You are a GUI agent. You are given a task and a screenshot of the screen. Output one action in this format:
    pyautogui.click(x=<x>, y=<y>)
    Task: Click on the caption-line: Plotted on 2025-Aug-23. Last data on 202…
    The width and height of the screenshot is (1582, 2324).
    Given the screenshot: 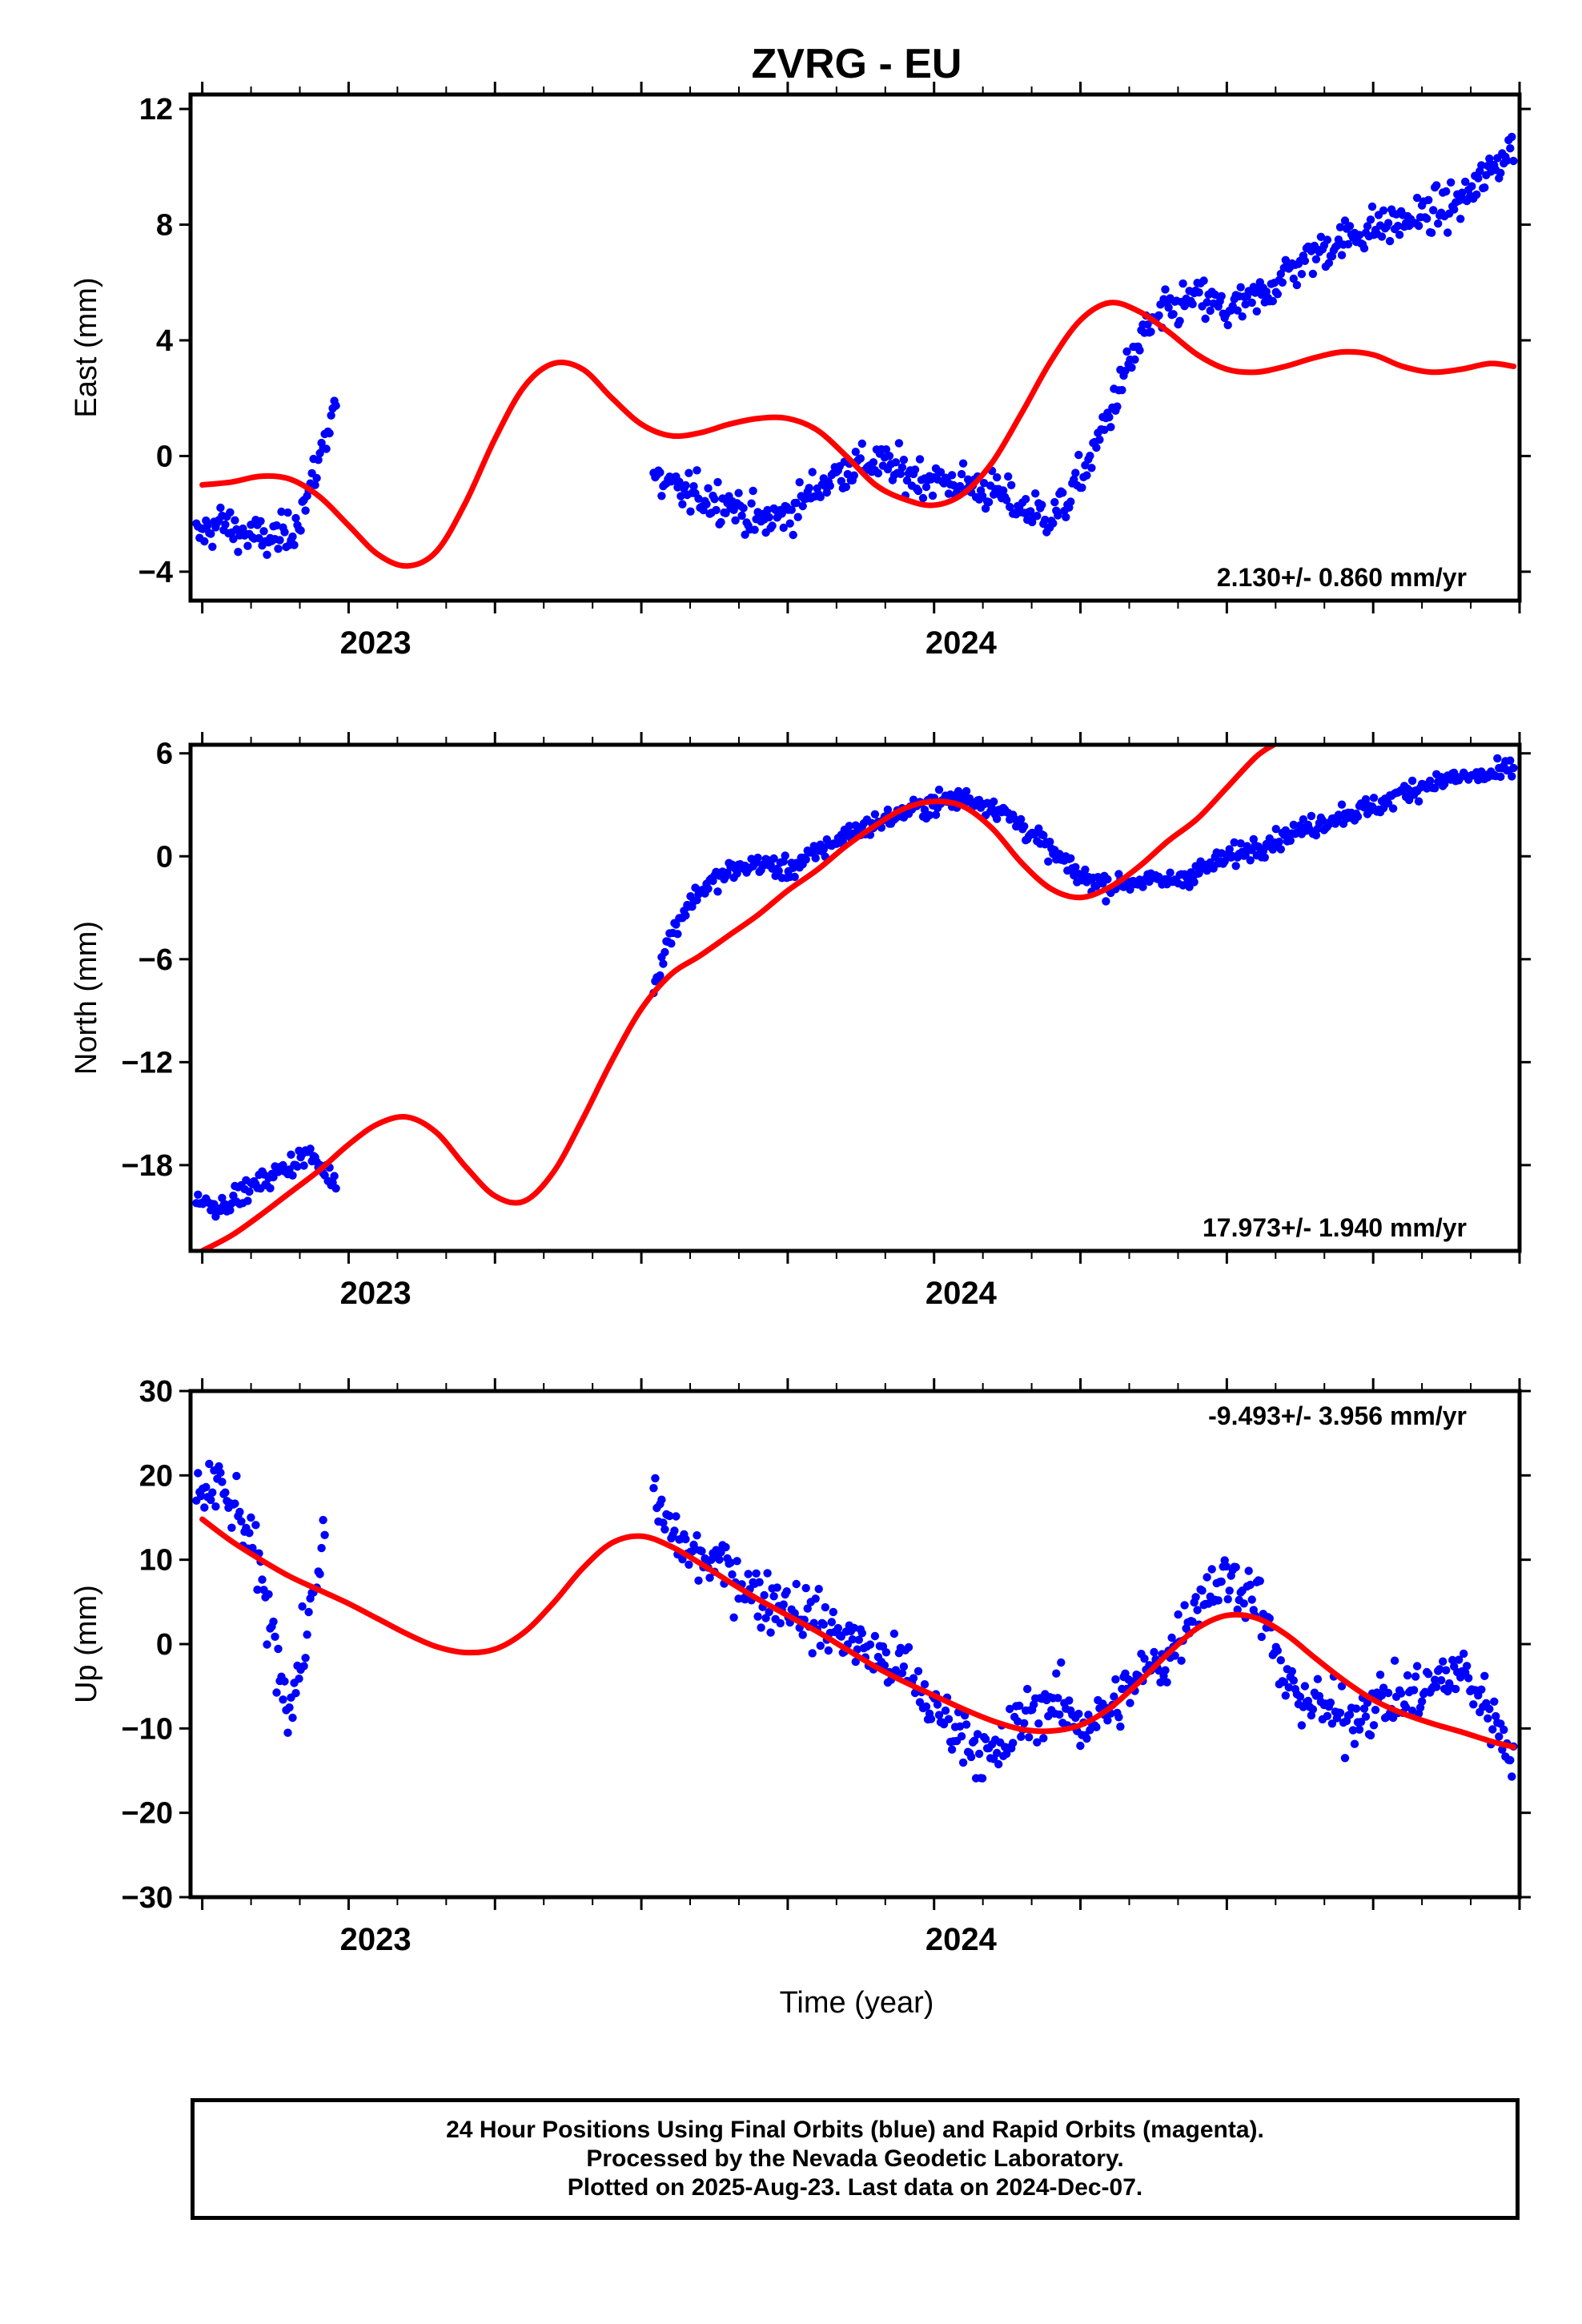 What is the action you would take?
    pyautogui.click(x=855, y=2187)
    